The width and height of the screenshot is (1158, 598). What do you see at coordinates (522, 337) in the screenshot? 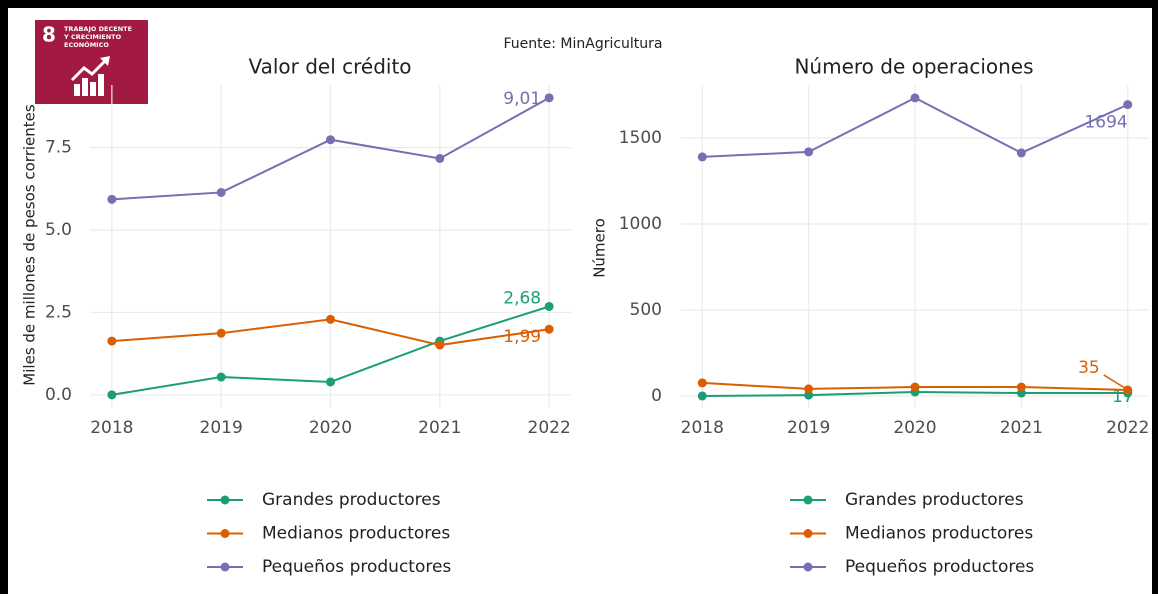
I see `value-label: 1,99` at bounding box center [522, 337].